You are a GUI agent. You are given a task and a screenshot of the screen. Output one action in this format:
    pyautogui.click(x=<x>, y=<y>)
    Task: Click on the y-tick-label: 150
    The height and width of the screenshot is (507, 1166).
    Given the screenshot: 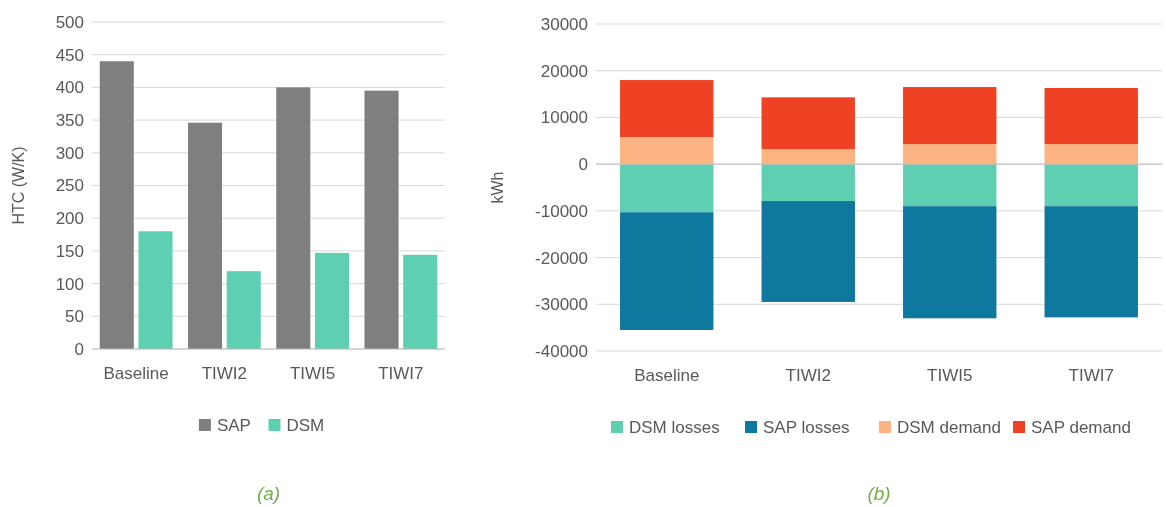 What is the action you would take?
    pyautogui.click(x=69, y=251)
    